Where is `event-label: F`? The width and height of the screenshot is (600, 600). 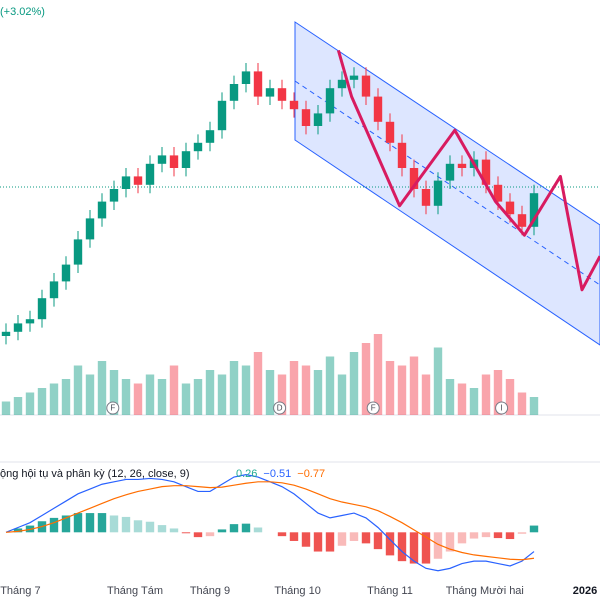 event-label: F is located at coordinates (373, 408).